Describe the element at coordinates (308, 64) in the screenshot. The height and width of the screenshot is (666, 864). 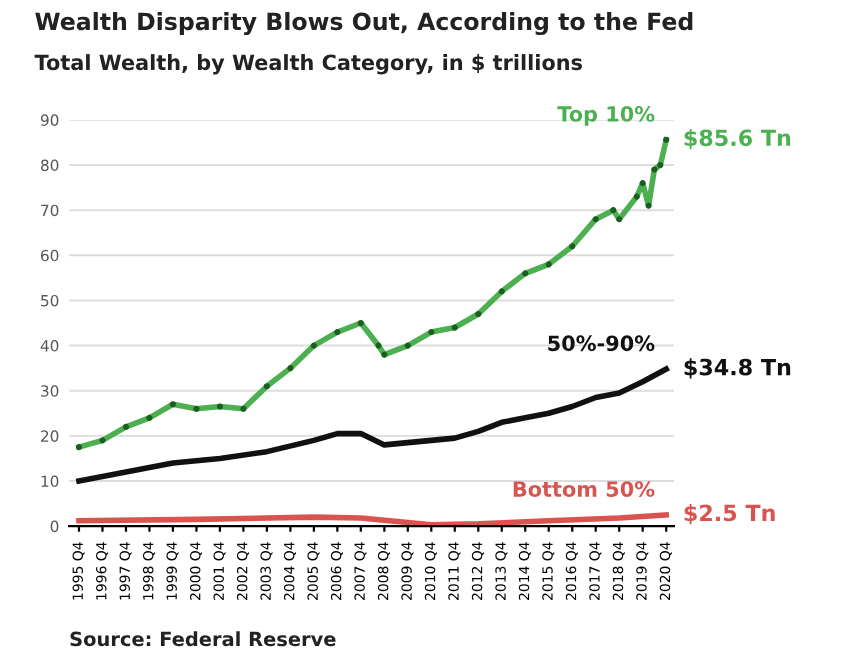
I see `chart-subtitle: Total Wealth, by Wealth Category, in $ trillions` at that location.